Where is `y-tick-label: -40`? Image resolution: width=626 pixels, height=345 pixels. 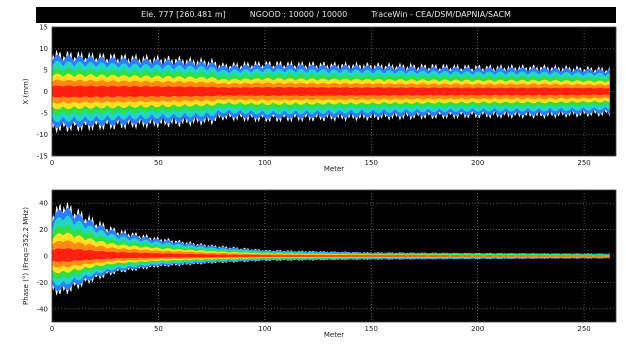 y-tick-label: -40 is located at coordinates (42, 309).